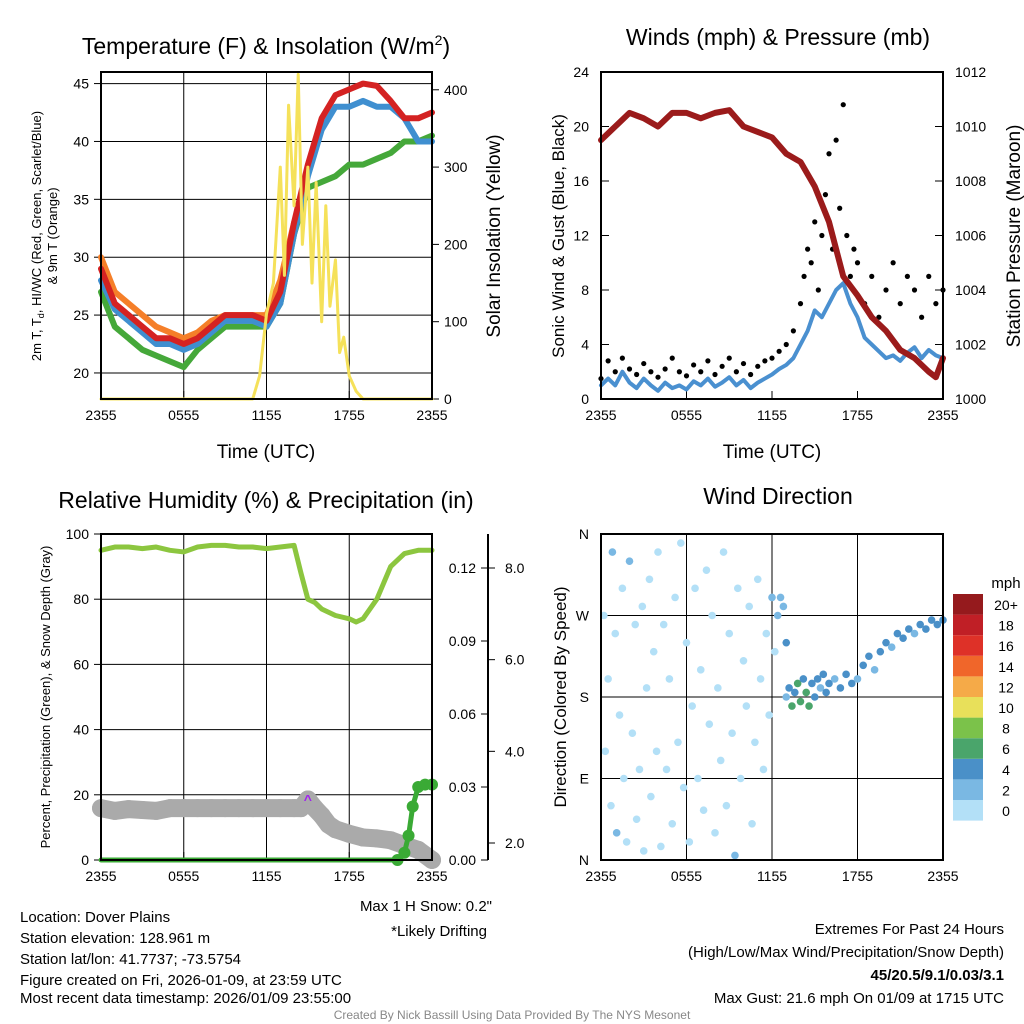  I want to click on temp-y-tick-label: 35, so click(81, 199).